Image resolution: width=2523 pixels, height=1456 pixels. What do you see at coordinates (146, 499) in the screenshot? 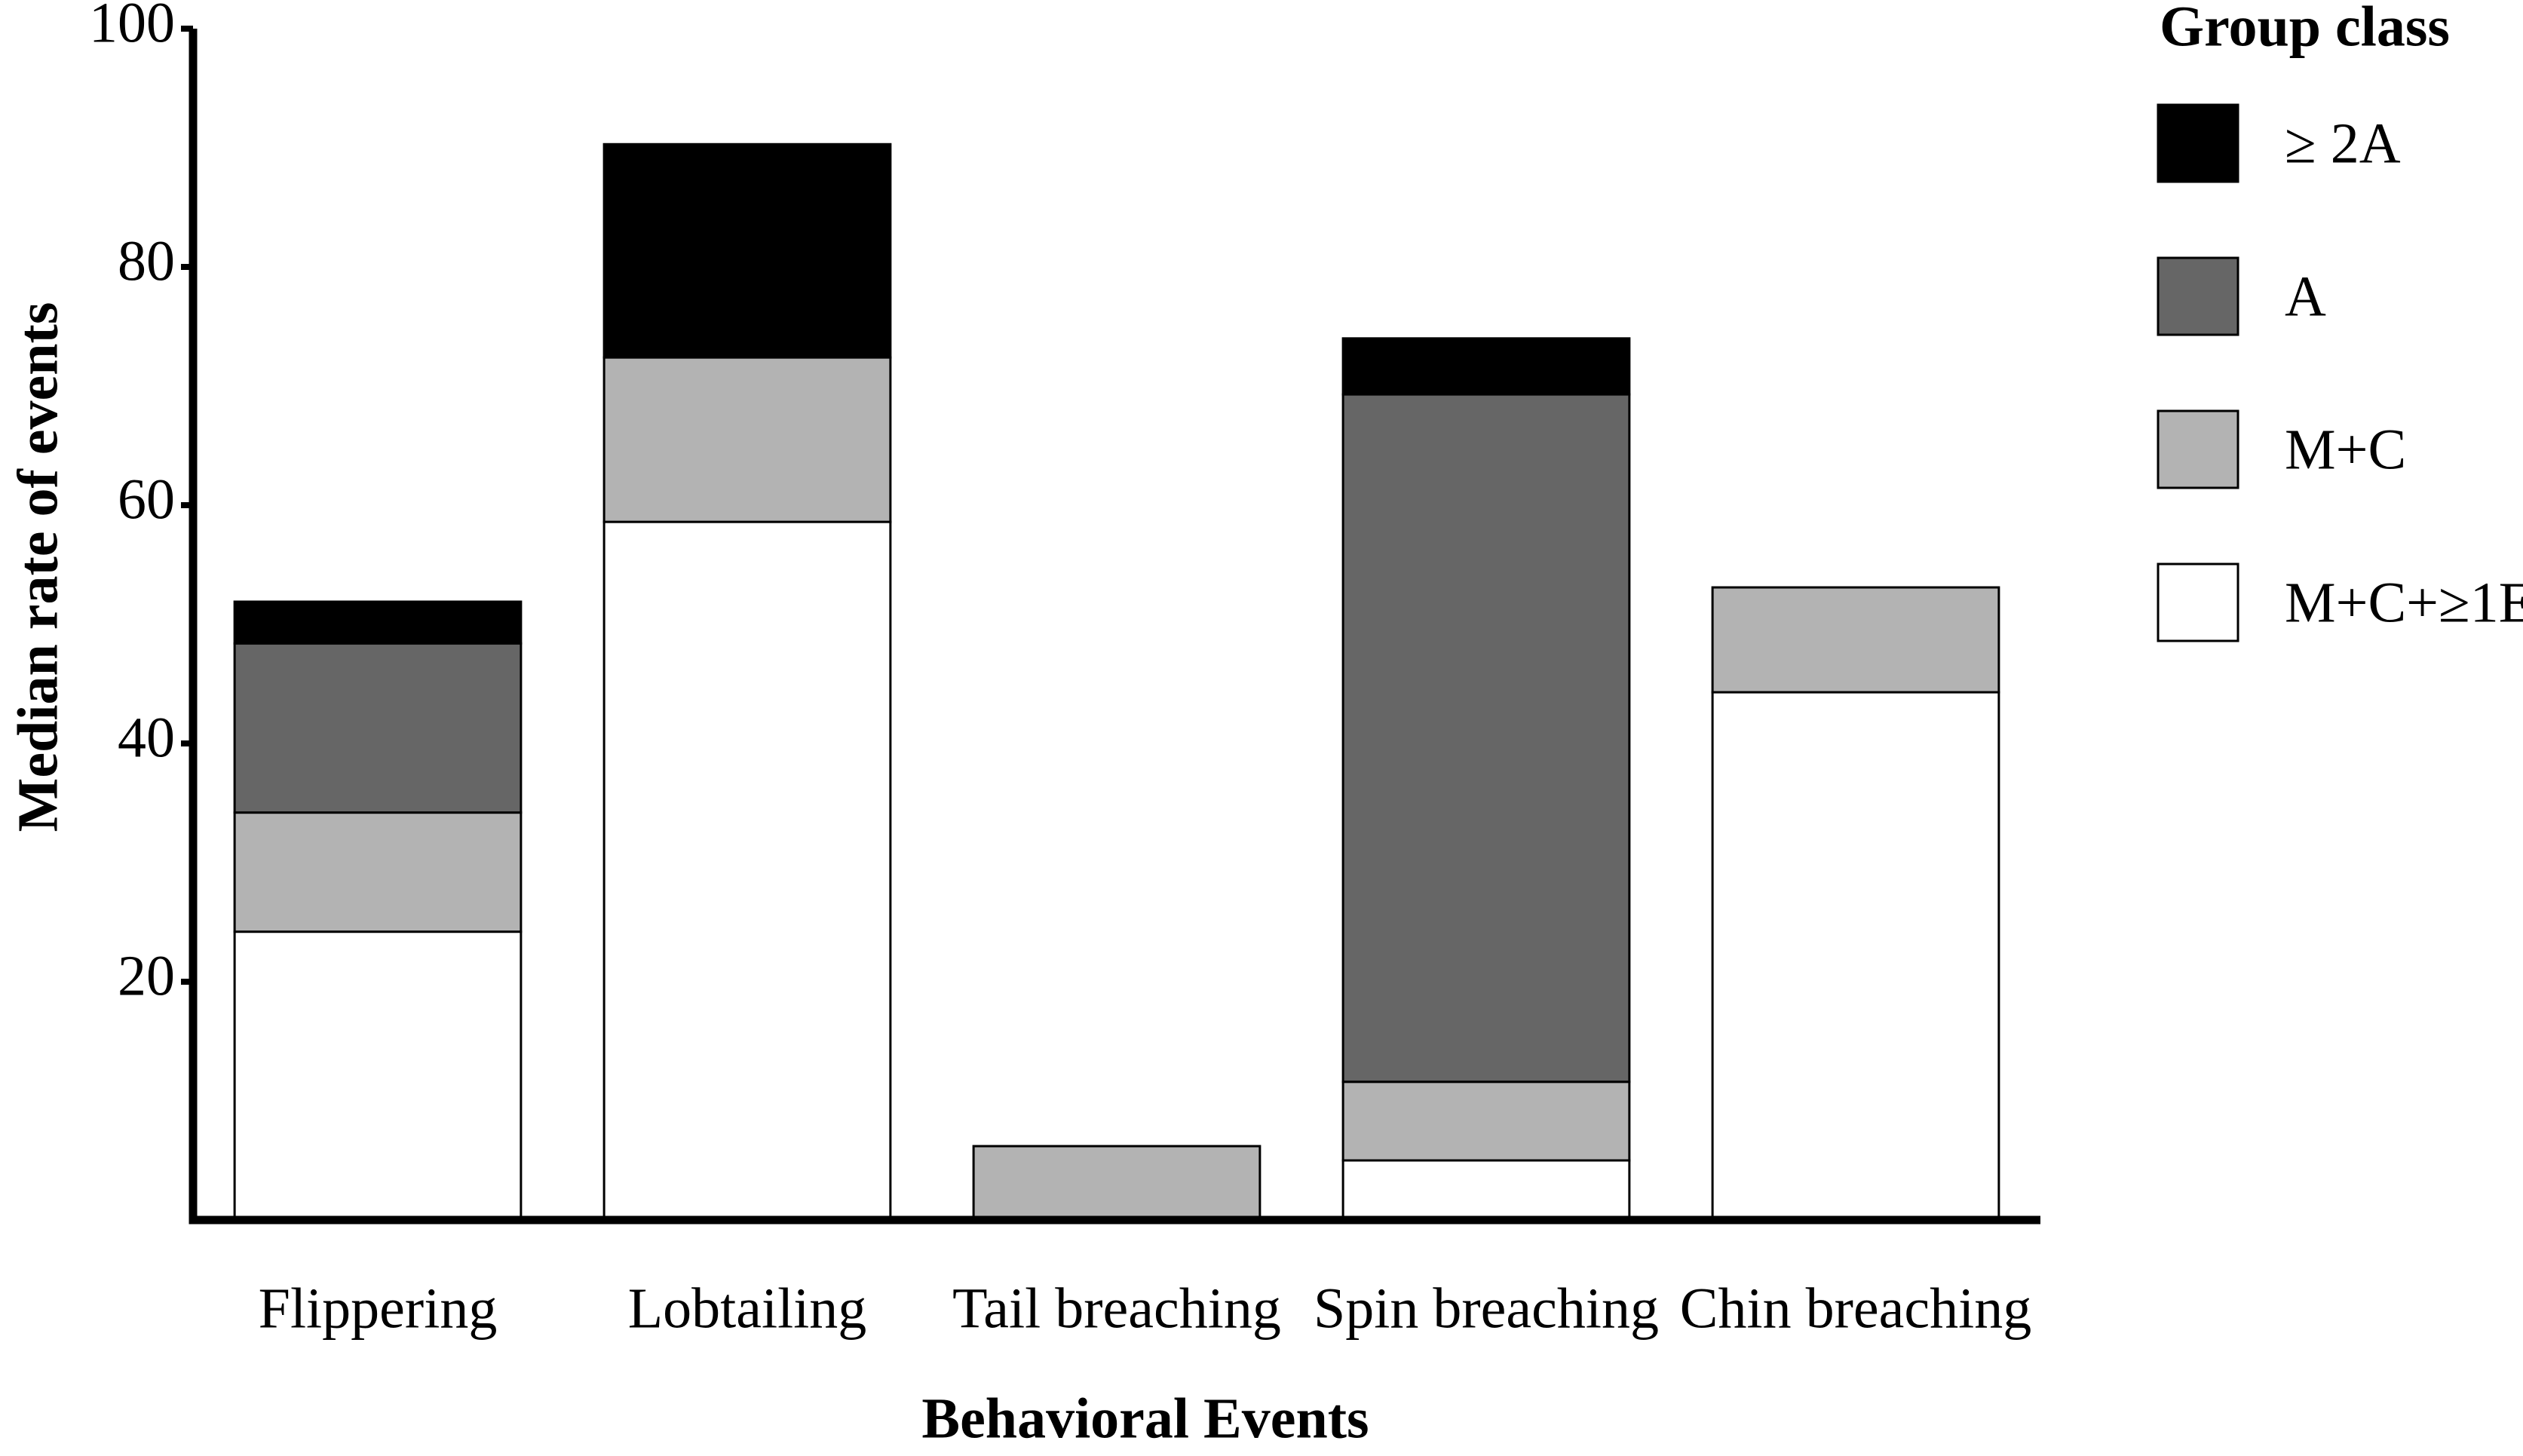
I see `y-tick-label: 60` at bounding box center [146, 499].